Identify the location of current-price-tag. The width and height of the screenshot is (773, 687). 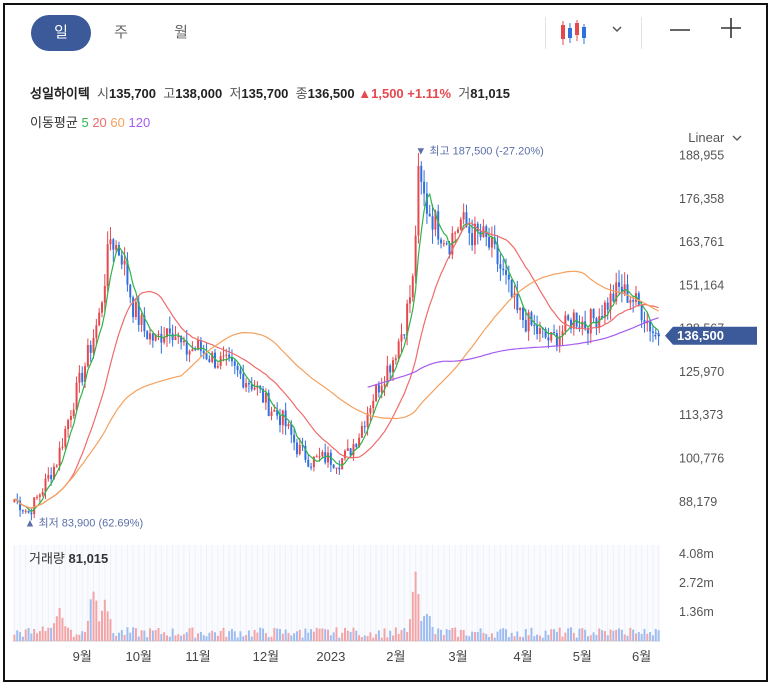
(711, 335).